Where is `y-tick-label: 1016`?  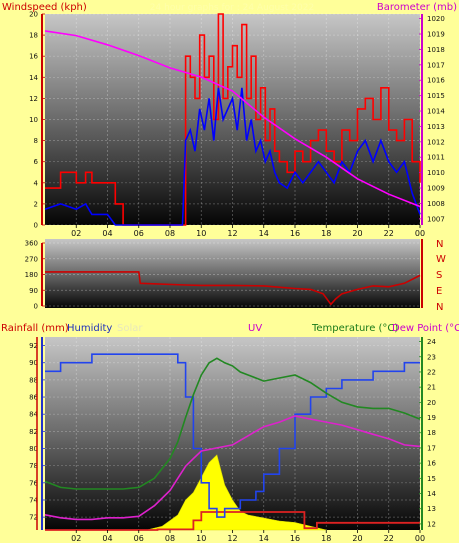
y-tick-label: 1016 is located at coordinates (436, 81).